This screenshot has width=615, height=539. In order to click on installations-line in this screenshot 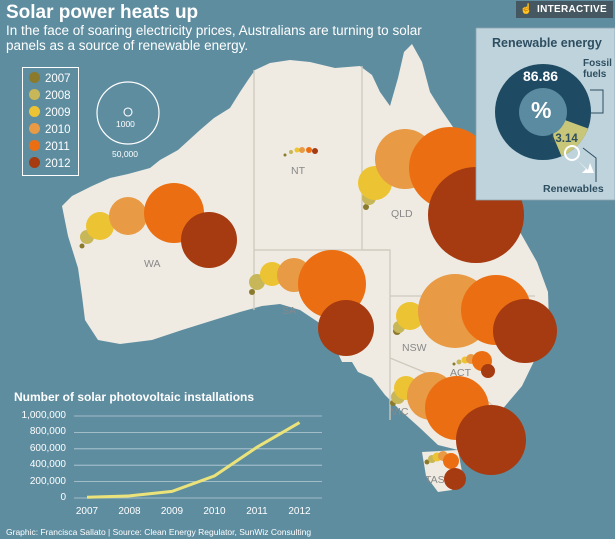, I will do `click(193, 460)`.